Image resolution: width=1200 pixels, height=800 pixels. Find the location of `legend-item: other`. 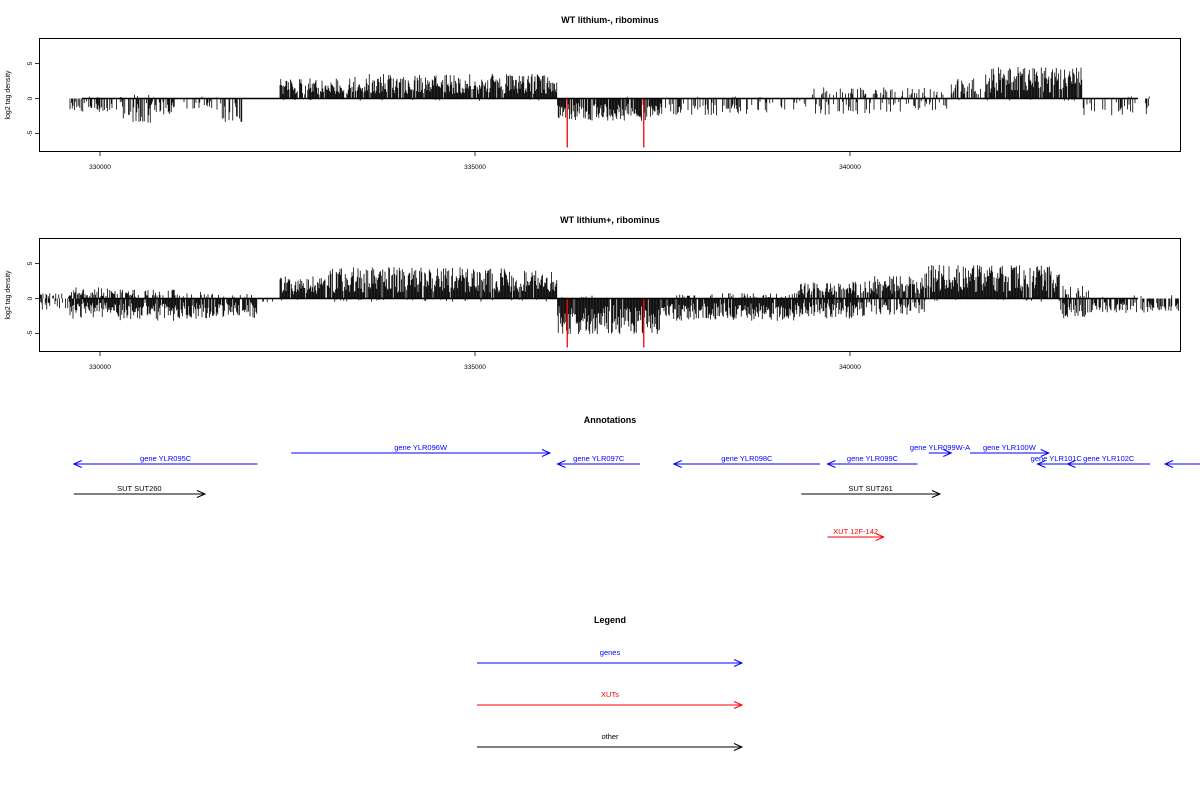

legend-item: other is located at coordinates (610, 741).